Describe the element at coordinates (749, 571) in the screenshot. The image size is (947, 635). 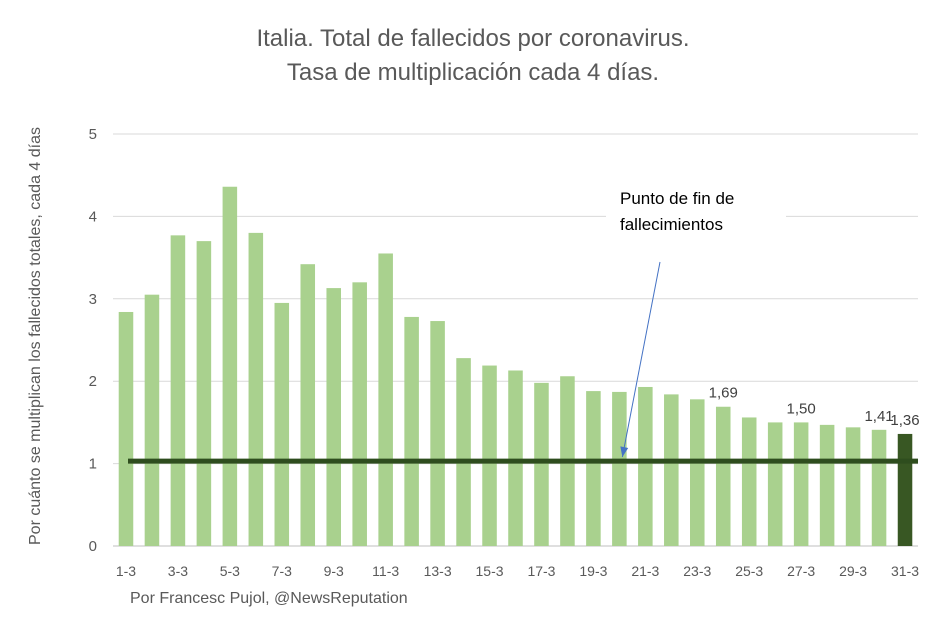
I see `x-tick-label: 25-3` at that location.